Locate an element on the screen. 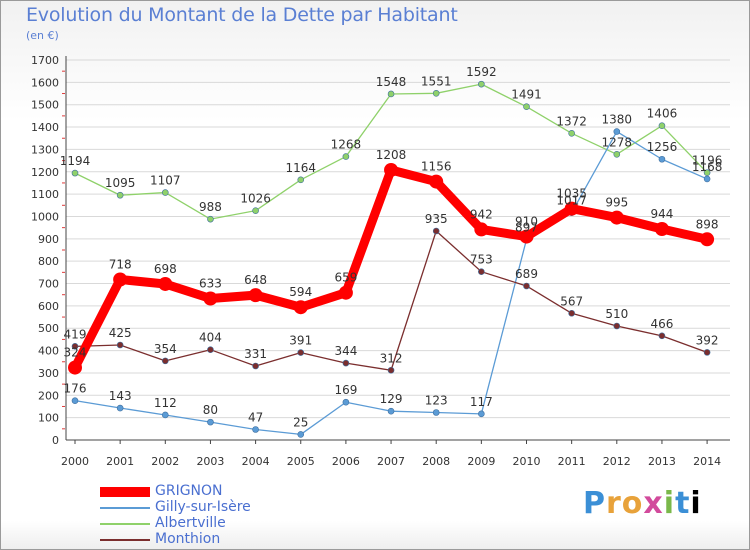 The width and height of the screenshot is (750, 550). data-label-albertville: 1107 is located at coordinates (165, 181).